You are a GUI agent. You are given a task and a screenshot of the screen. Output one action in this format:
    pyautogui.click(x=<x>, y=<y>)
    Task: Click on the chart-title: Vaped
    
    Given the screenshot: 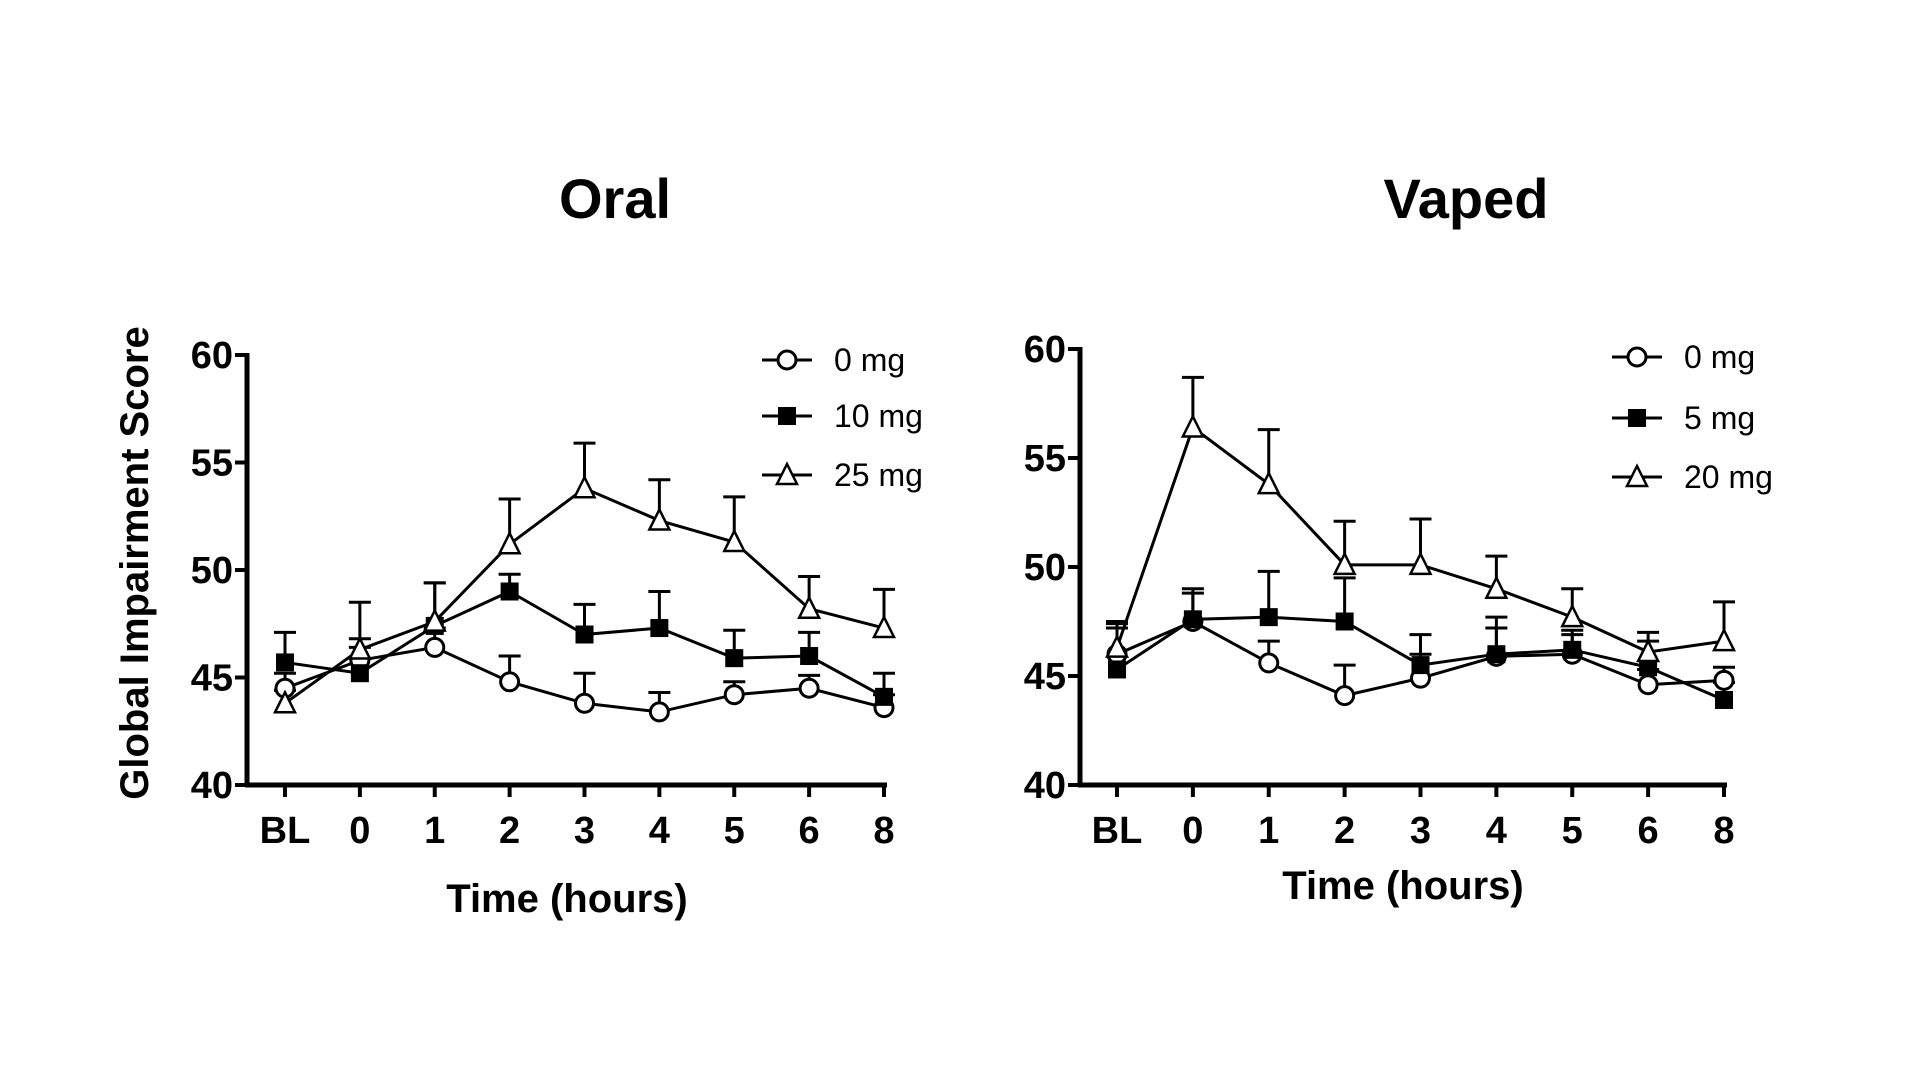 What is the action you would take?
    pyautogui.click(x=1466, y=198)
    